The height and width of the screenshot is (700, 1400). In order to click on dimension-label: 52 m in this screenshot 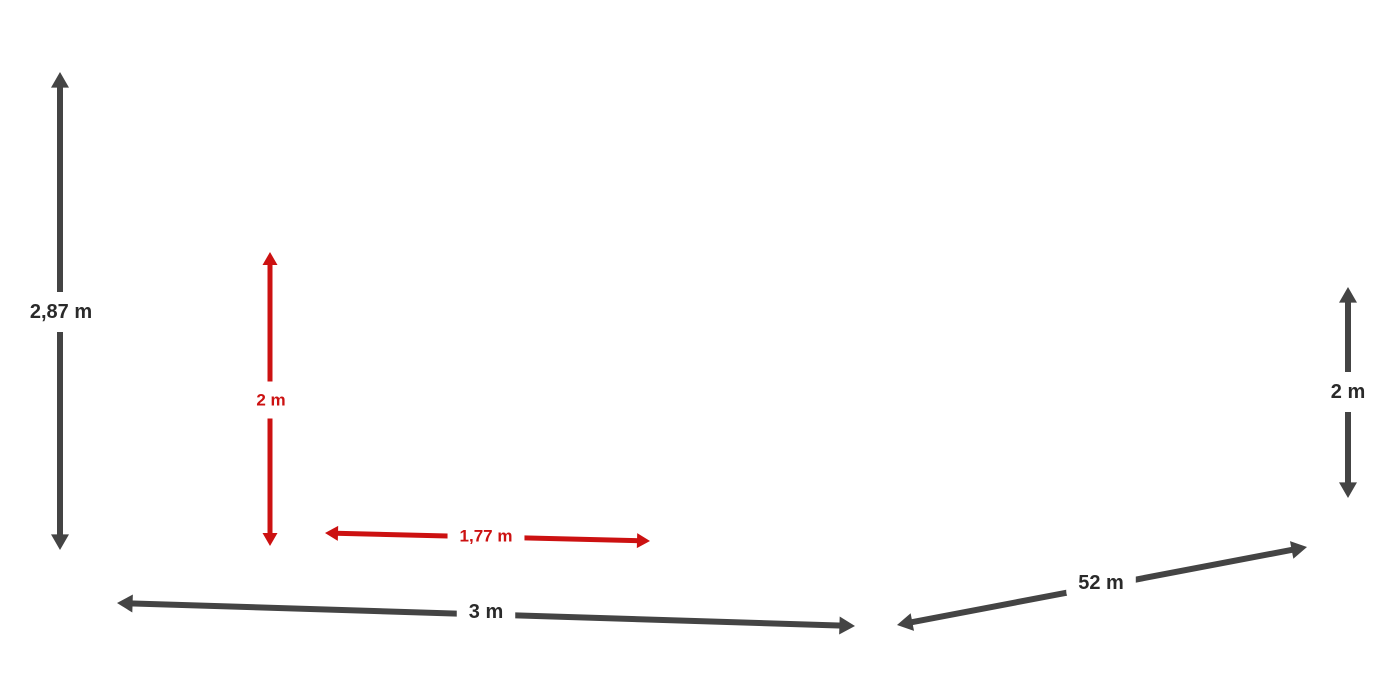, I will do `click(1101, 583)`.